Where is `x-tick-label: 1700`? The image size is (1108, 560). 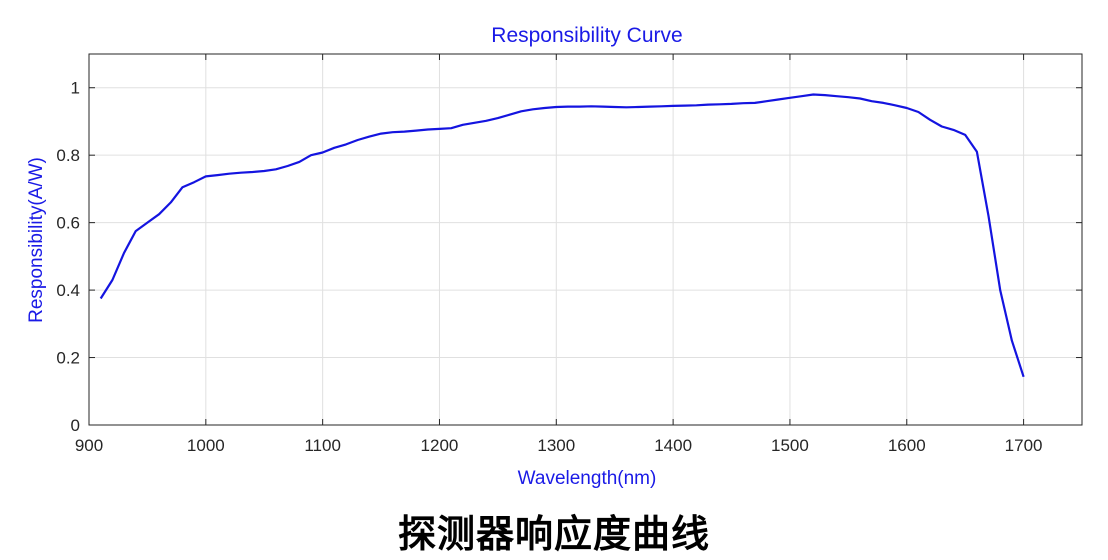 x-tick-label: 1700 is located at coordinates (1024, 445).